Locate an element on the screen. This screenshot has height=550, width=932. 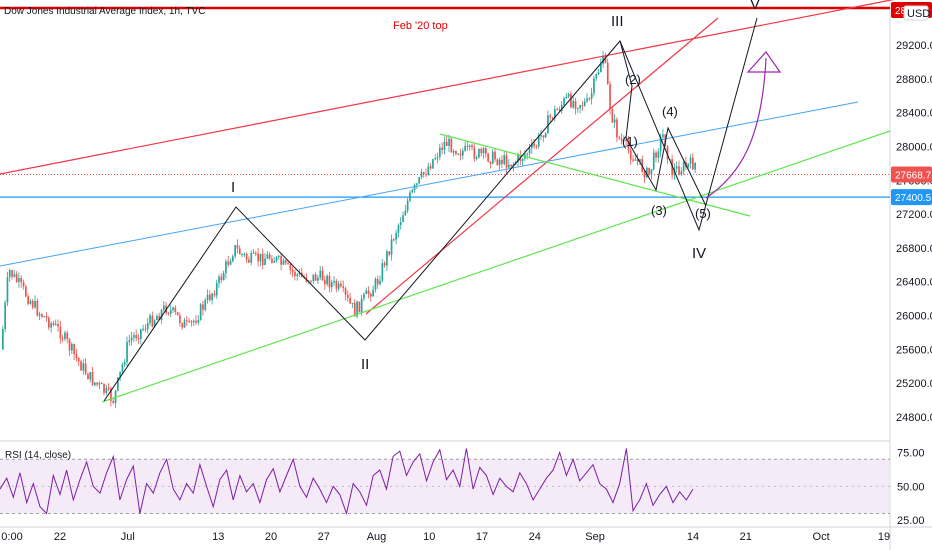
wave-label-v: V is located at coordinates (755, 6).